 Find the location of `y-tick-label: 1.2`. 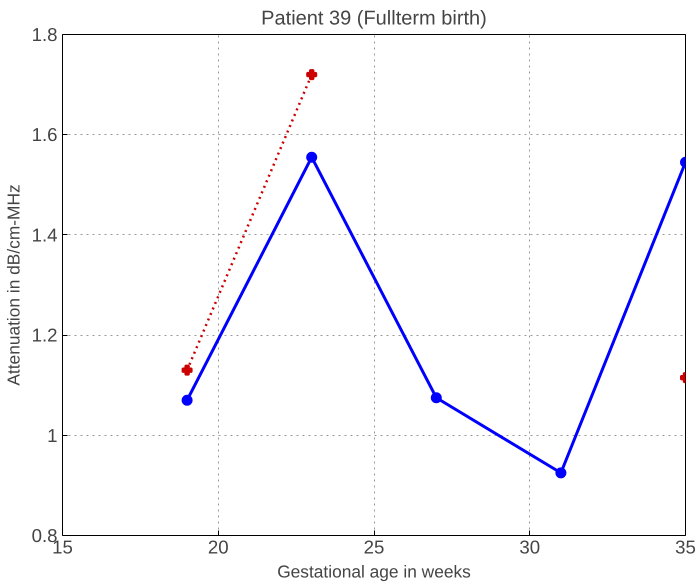

y-tick-label: 1.2 is located at coordinates (45, 335).